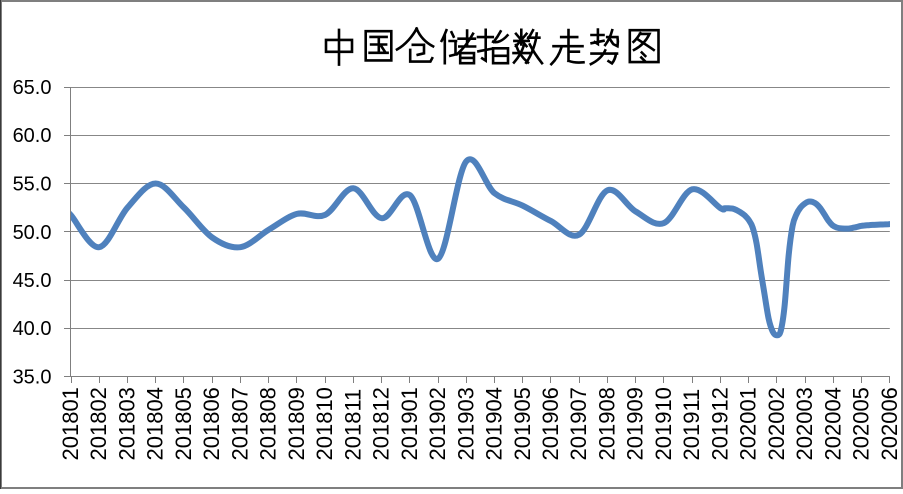 This screenshot has height=494, width=903. Describe the element at coordinates (155, 423) in the screenshot. I see `svg-text: 201804` at that location.